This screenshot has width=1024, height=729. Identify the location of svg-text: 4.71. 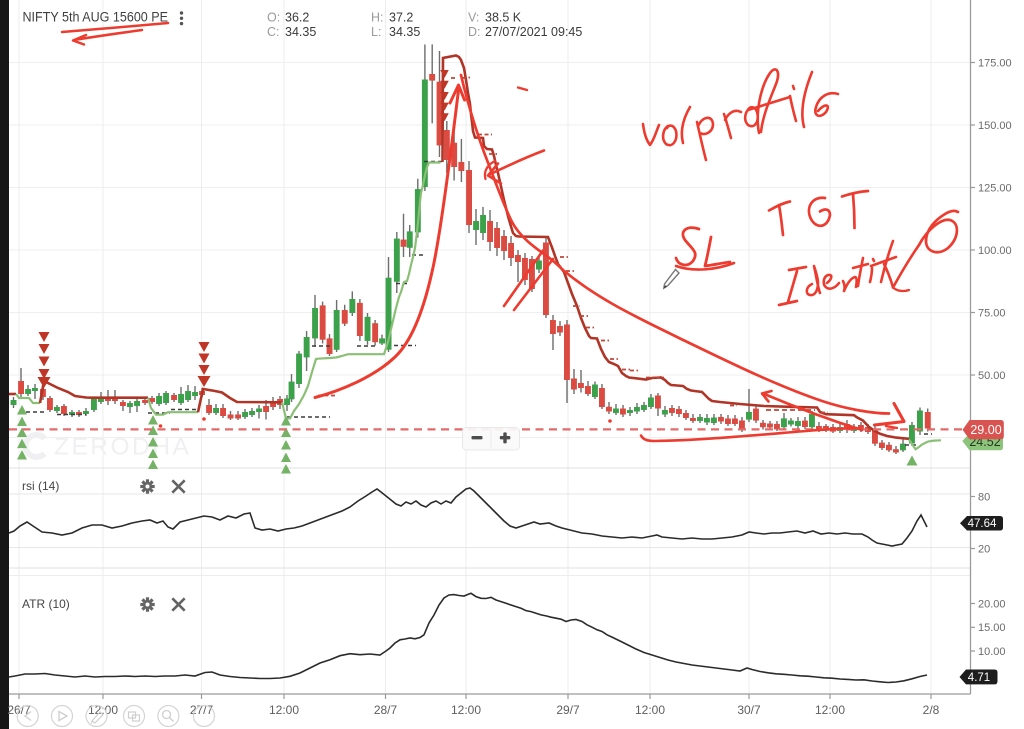
(979, 678).